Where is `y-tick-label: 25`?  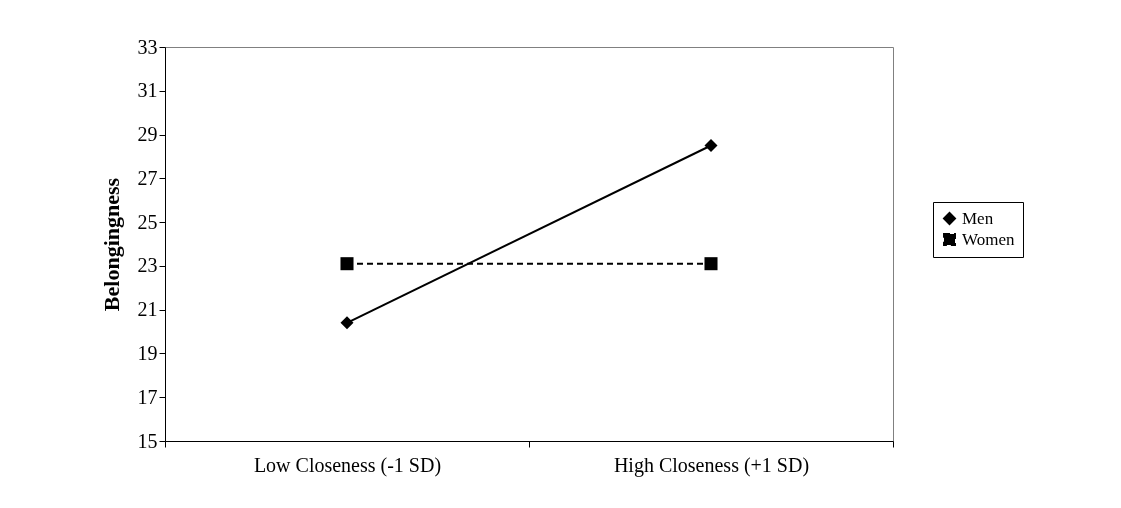 y-tick-label: 25 is located at coordinates (147, 221).